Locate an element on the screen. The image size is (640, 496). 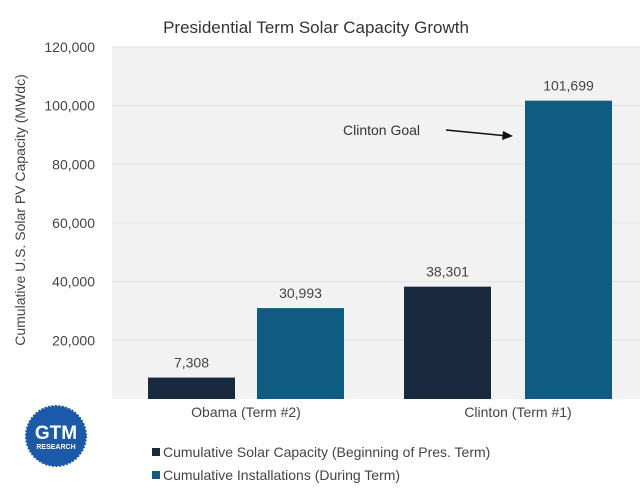
data-label: 30,993 is located at coordinates (300, 293).